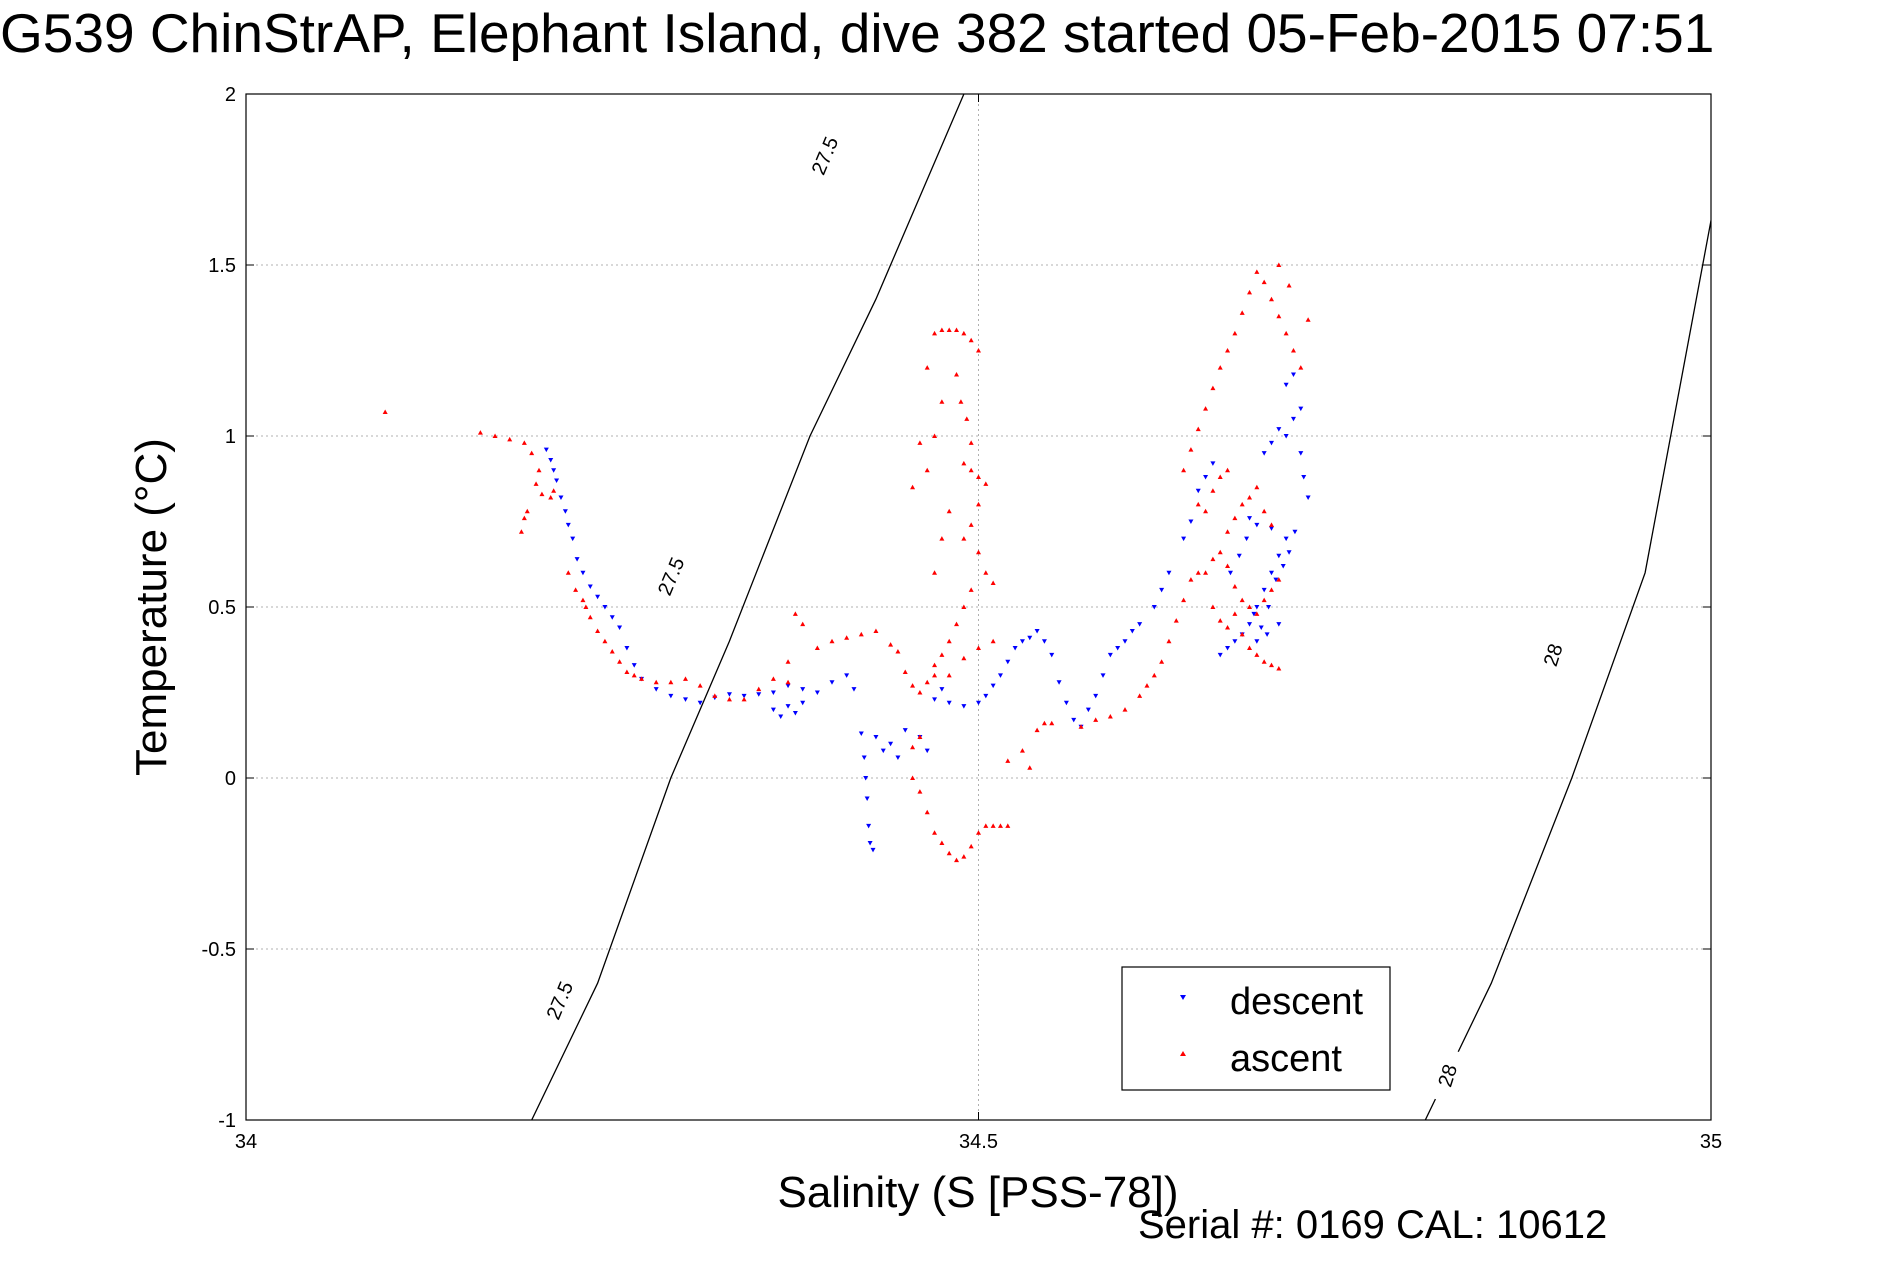  What do you see at coordinates (977, 1192) in the screenshot?
I see `x-axis-label: Salinity (S [PSS-78])` at bounding box center [977, 1192].